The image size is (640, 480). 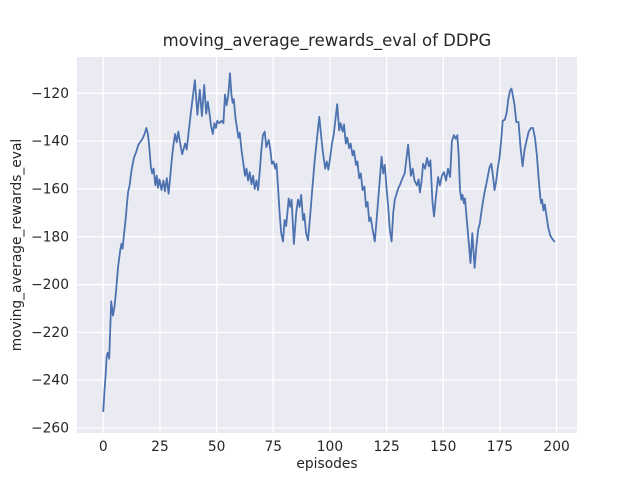 What do you see at coordinates (326, 464) in the screenshot?
I see `x-axis-label: episodes` at bounding box center [326, 464].